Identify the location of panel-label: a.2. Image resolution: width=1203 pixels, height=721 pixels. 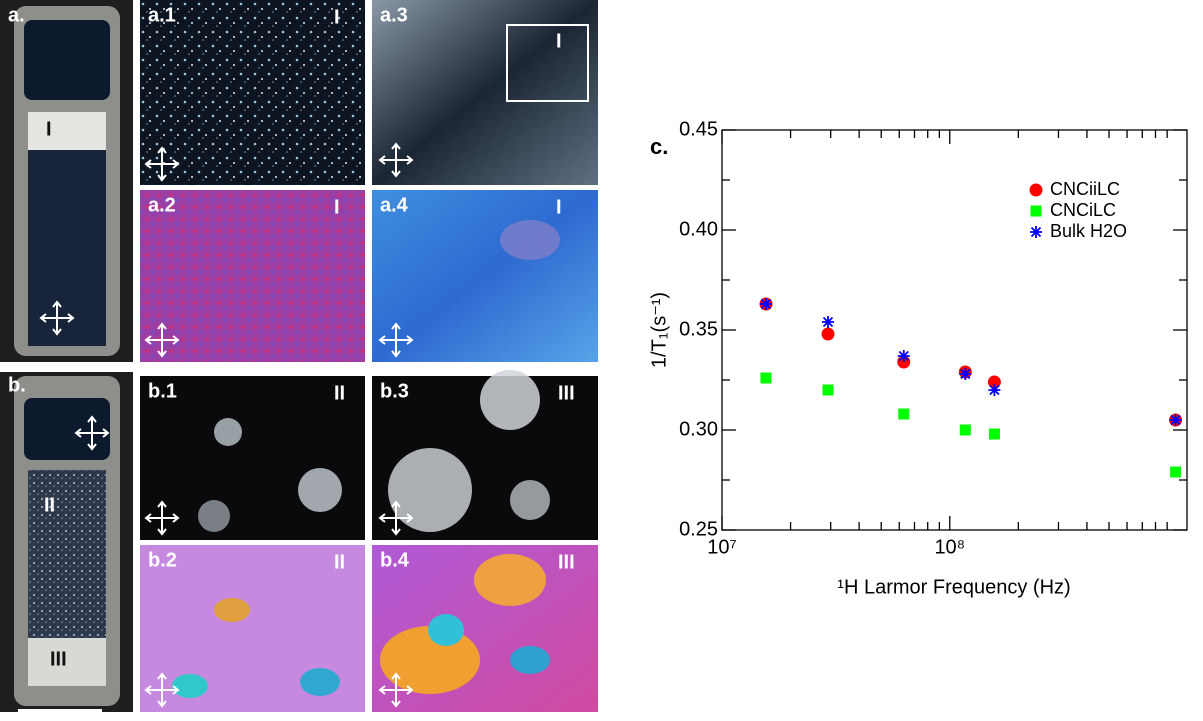
(162, 205).